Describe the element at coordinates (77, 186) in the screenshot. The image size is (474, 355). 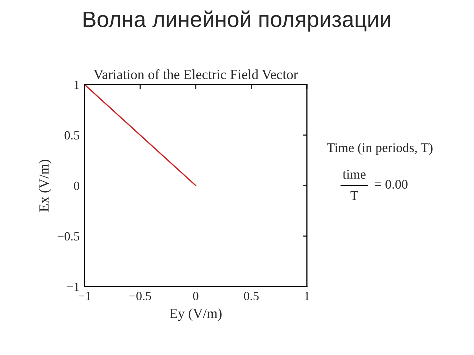
I see `y-tick-label: 0` at that location.